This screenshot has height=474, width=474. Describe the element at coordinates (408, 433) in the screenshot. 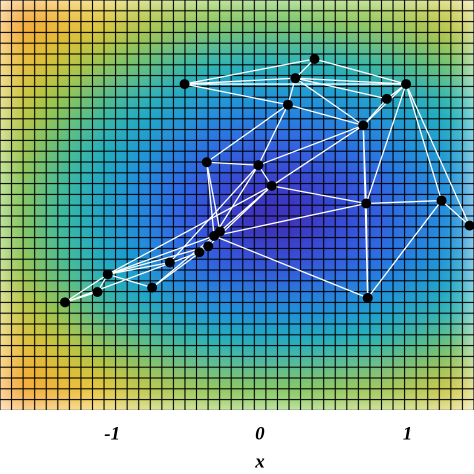

I see `x-tick-label: 1` at that location.